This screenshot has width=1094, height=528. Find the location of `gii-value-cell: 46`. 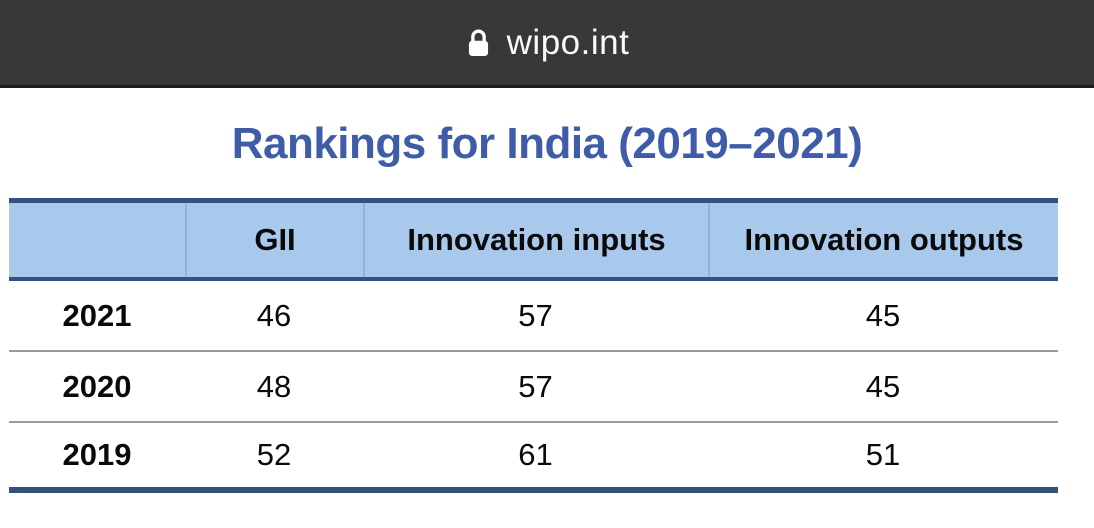

gii-value-cell: 46 is located at coordinates (274, 315).